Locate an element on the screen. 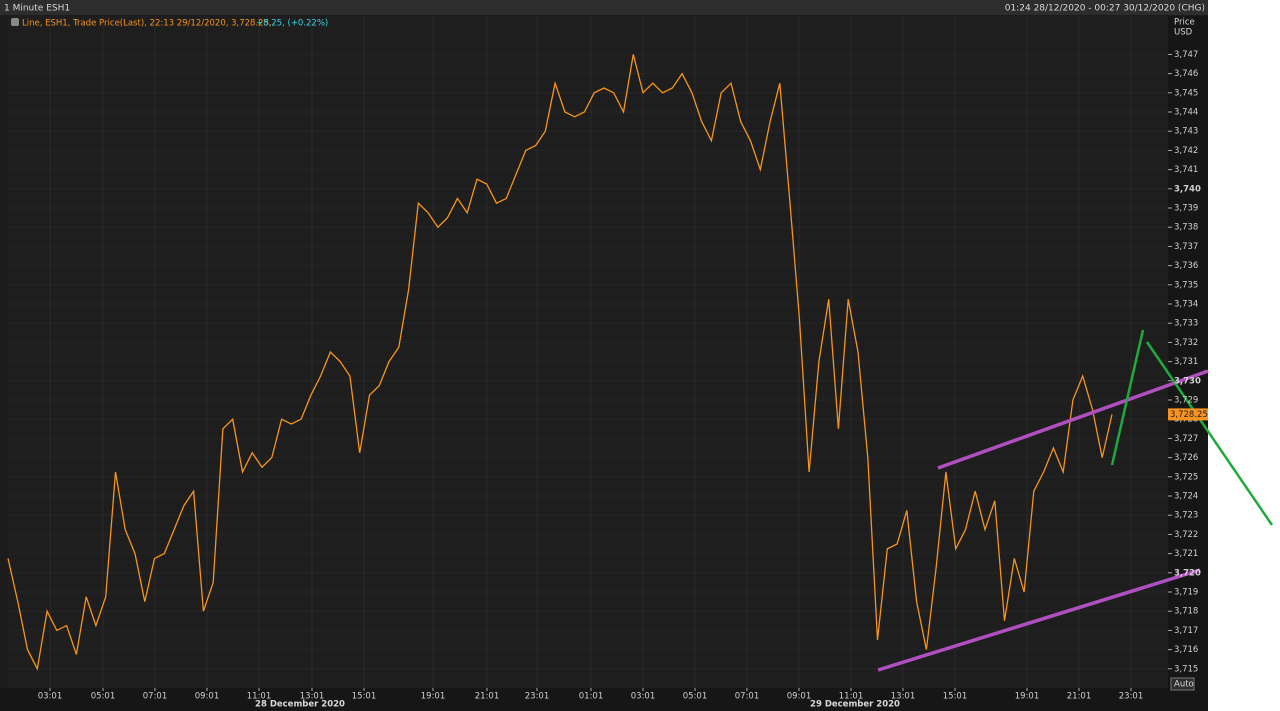 The height and width of the screenshot is (711, 1280). last-price-label: 3,728.25 is located at coordinates (1189, 415).